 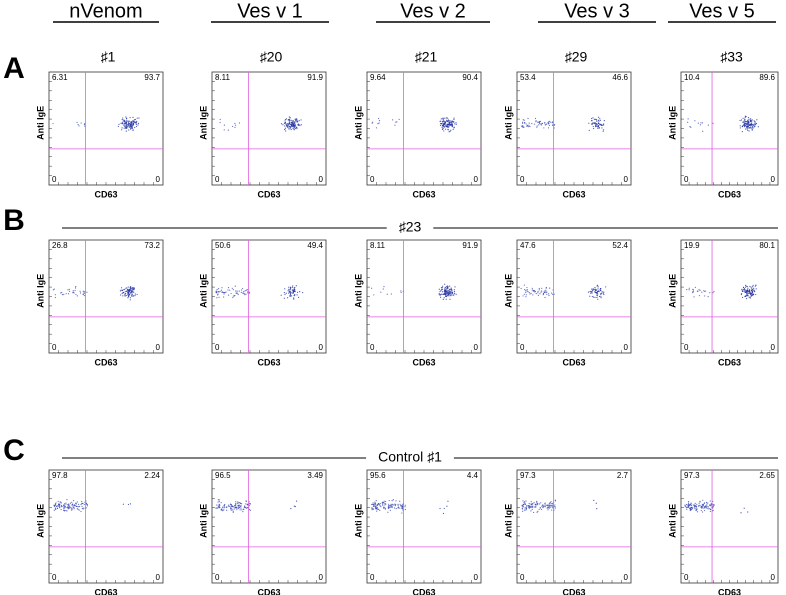 What do you see at coordinates (729, 362) in the screenshot?
I see `x-axis-label: CD63` at bounding box center [729, 362].